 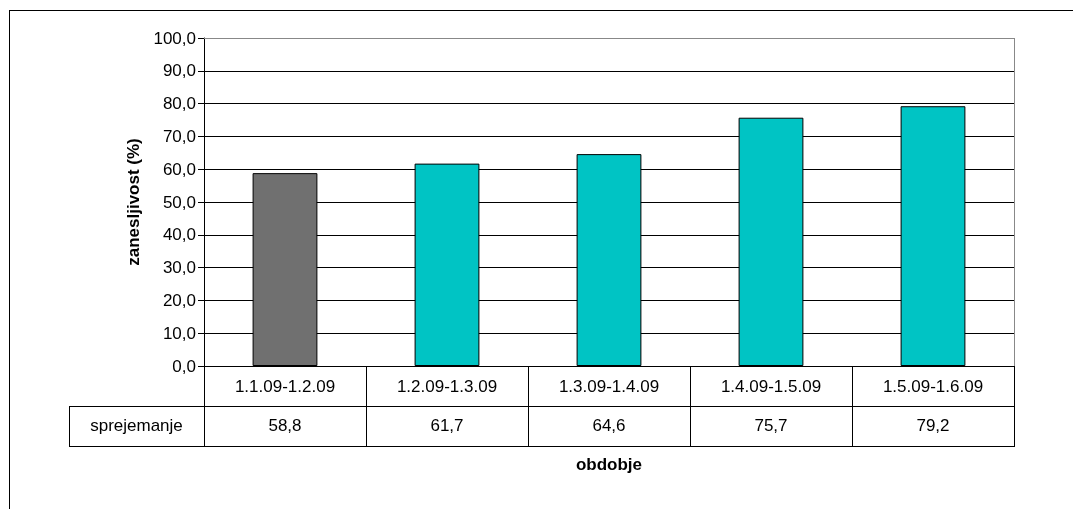 What do you see at coordinates (179, 235) in the screenshot?
I see `y-tick-label: 40,0` at bounding box center [179, 235].